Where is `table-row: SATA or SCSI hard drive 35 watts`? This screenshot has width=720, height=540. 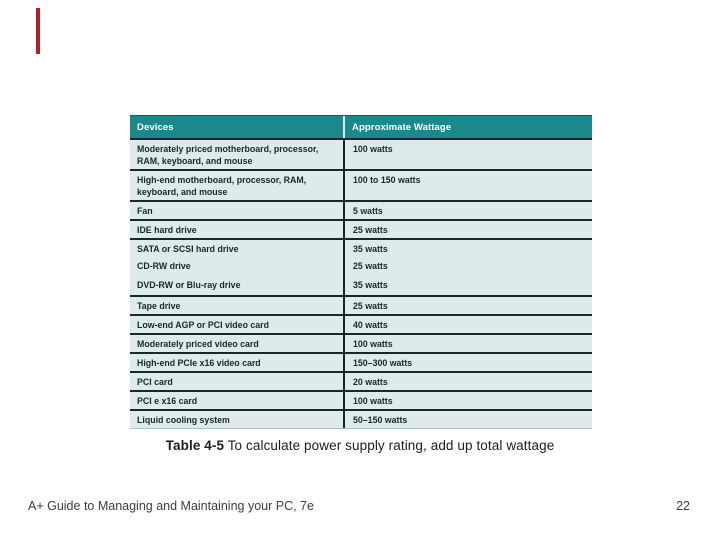
table-row: SATA or SCSI hard drive 35 watts is located at coordinates (361, 247).